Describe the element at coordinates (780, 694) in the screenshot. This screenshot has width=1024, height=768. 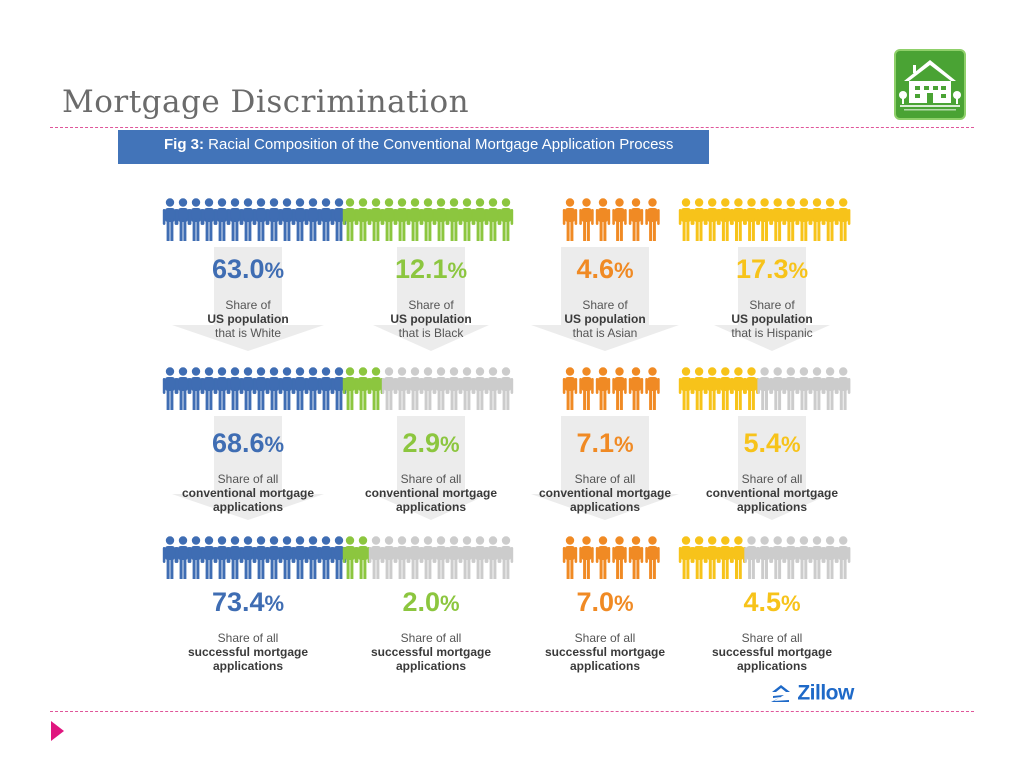
I see `zillow-z-icon` at that location.